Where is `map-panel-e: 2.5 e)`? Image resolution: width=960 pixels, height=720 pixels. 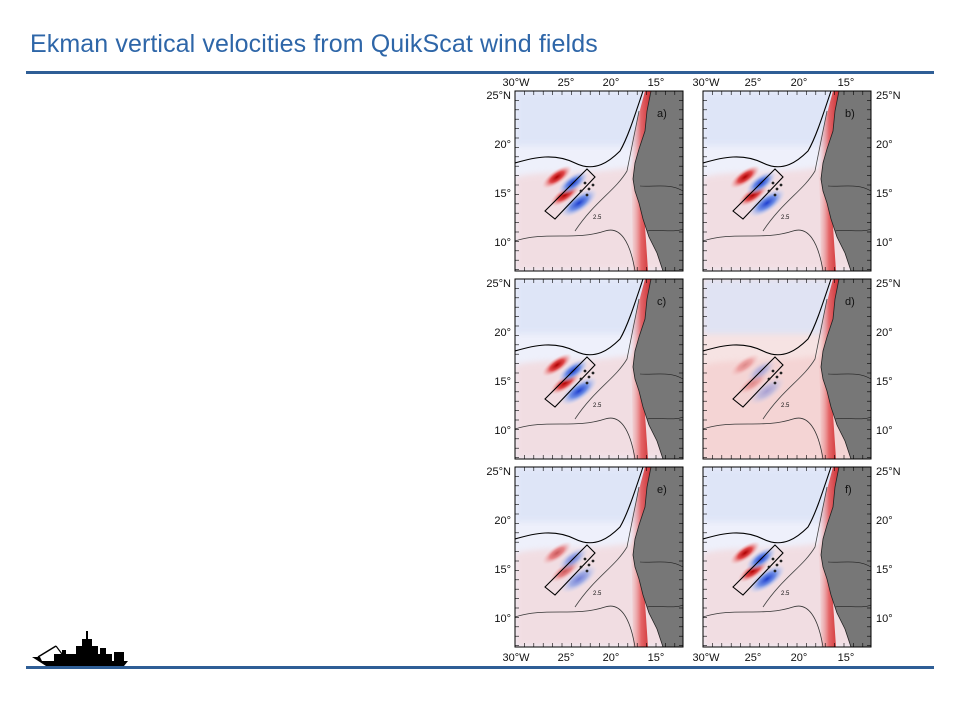
map-panel-e: 2.5 e) is located at coordinates (599, 557).